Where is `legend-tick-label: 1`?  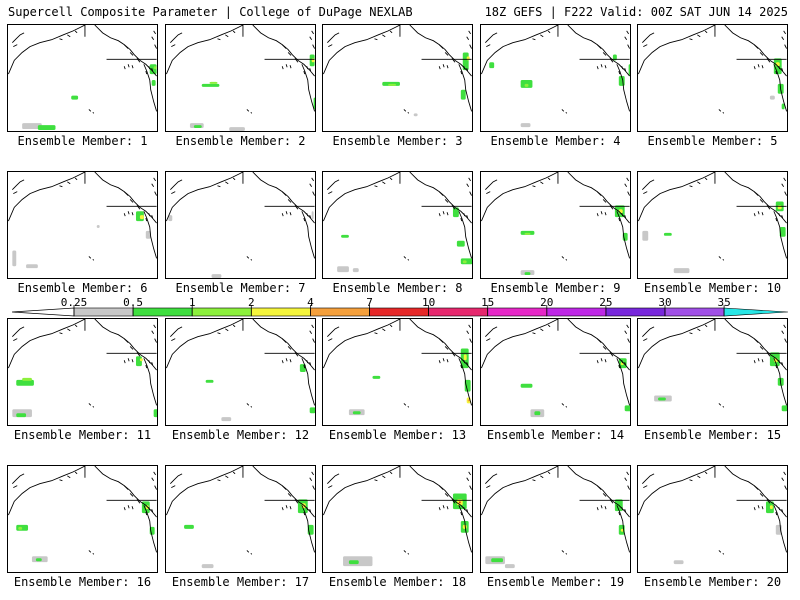
legend-tick-label: 1 is located at coordinates (192, 302).